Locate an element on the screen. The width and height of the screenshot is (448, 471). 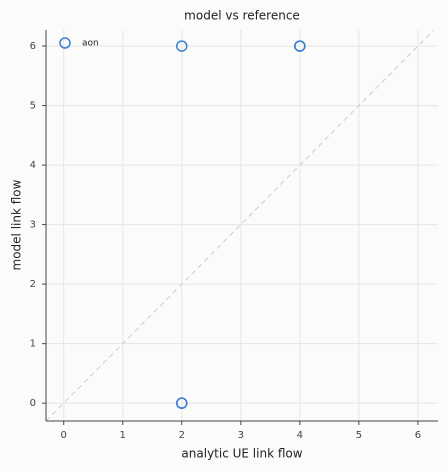
y-tick-label: 6 is located at coordinates (33, 46).